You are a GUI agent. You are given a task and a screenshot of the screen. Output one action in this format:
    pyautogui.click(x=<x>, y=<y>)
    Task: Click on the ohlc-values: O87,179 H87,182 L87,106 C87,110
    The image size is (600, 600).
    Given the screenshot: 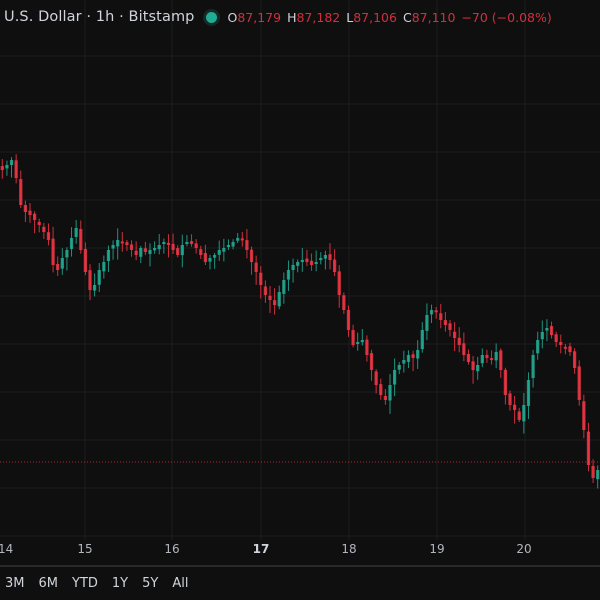 What is the action you would take?
    pyautogui.click(x=341, y=17)
    